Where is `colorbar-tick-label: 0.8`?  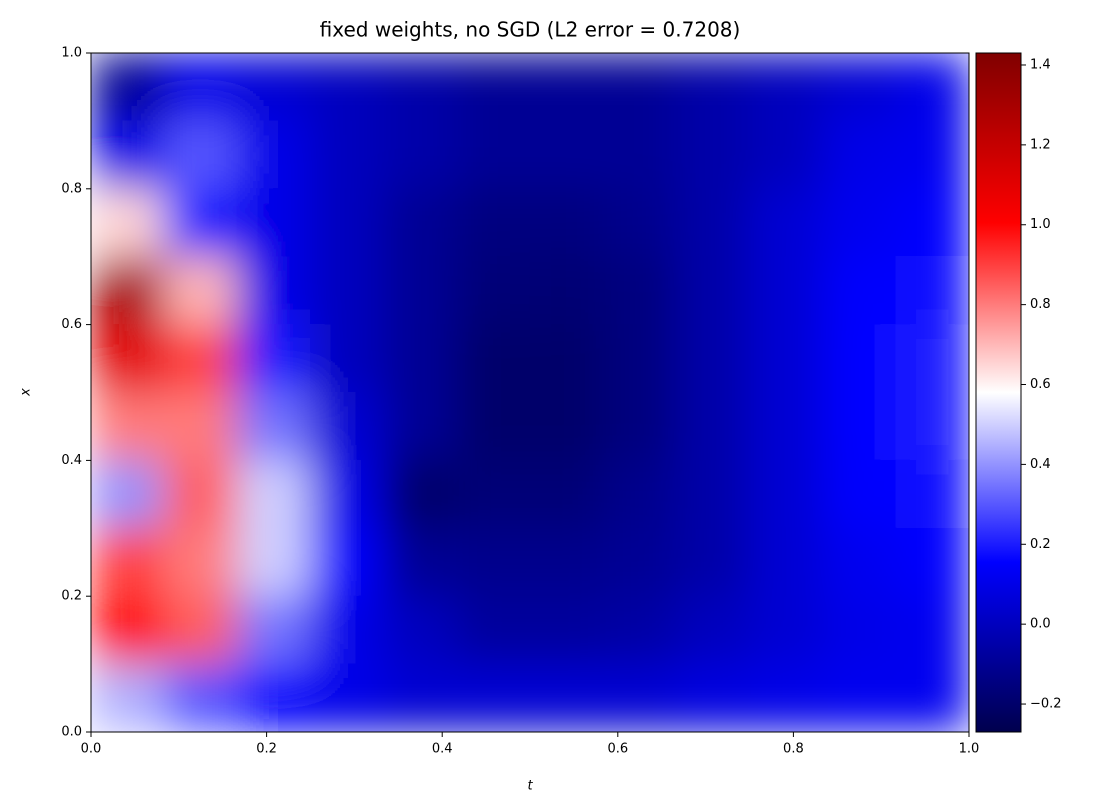 colorbar-tick-label: 0.8 is located at coordinates (1040, 304).